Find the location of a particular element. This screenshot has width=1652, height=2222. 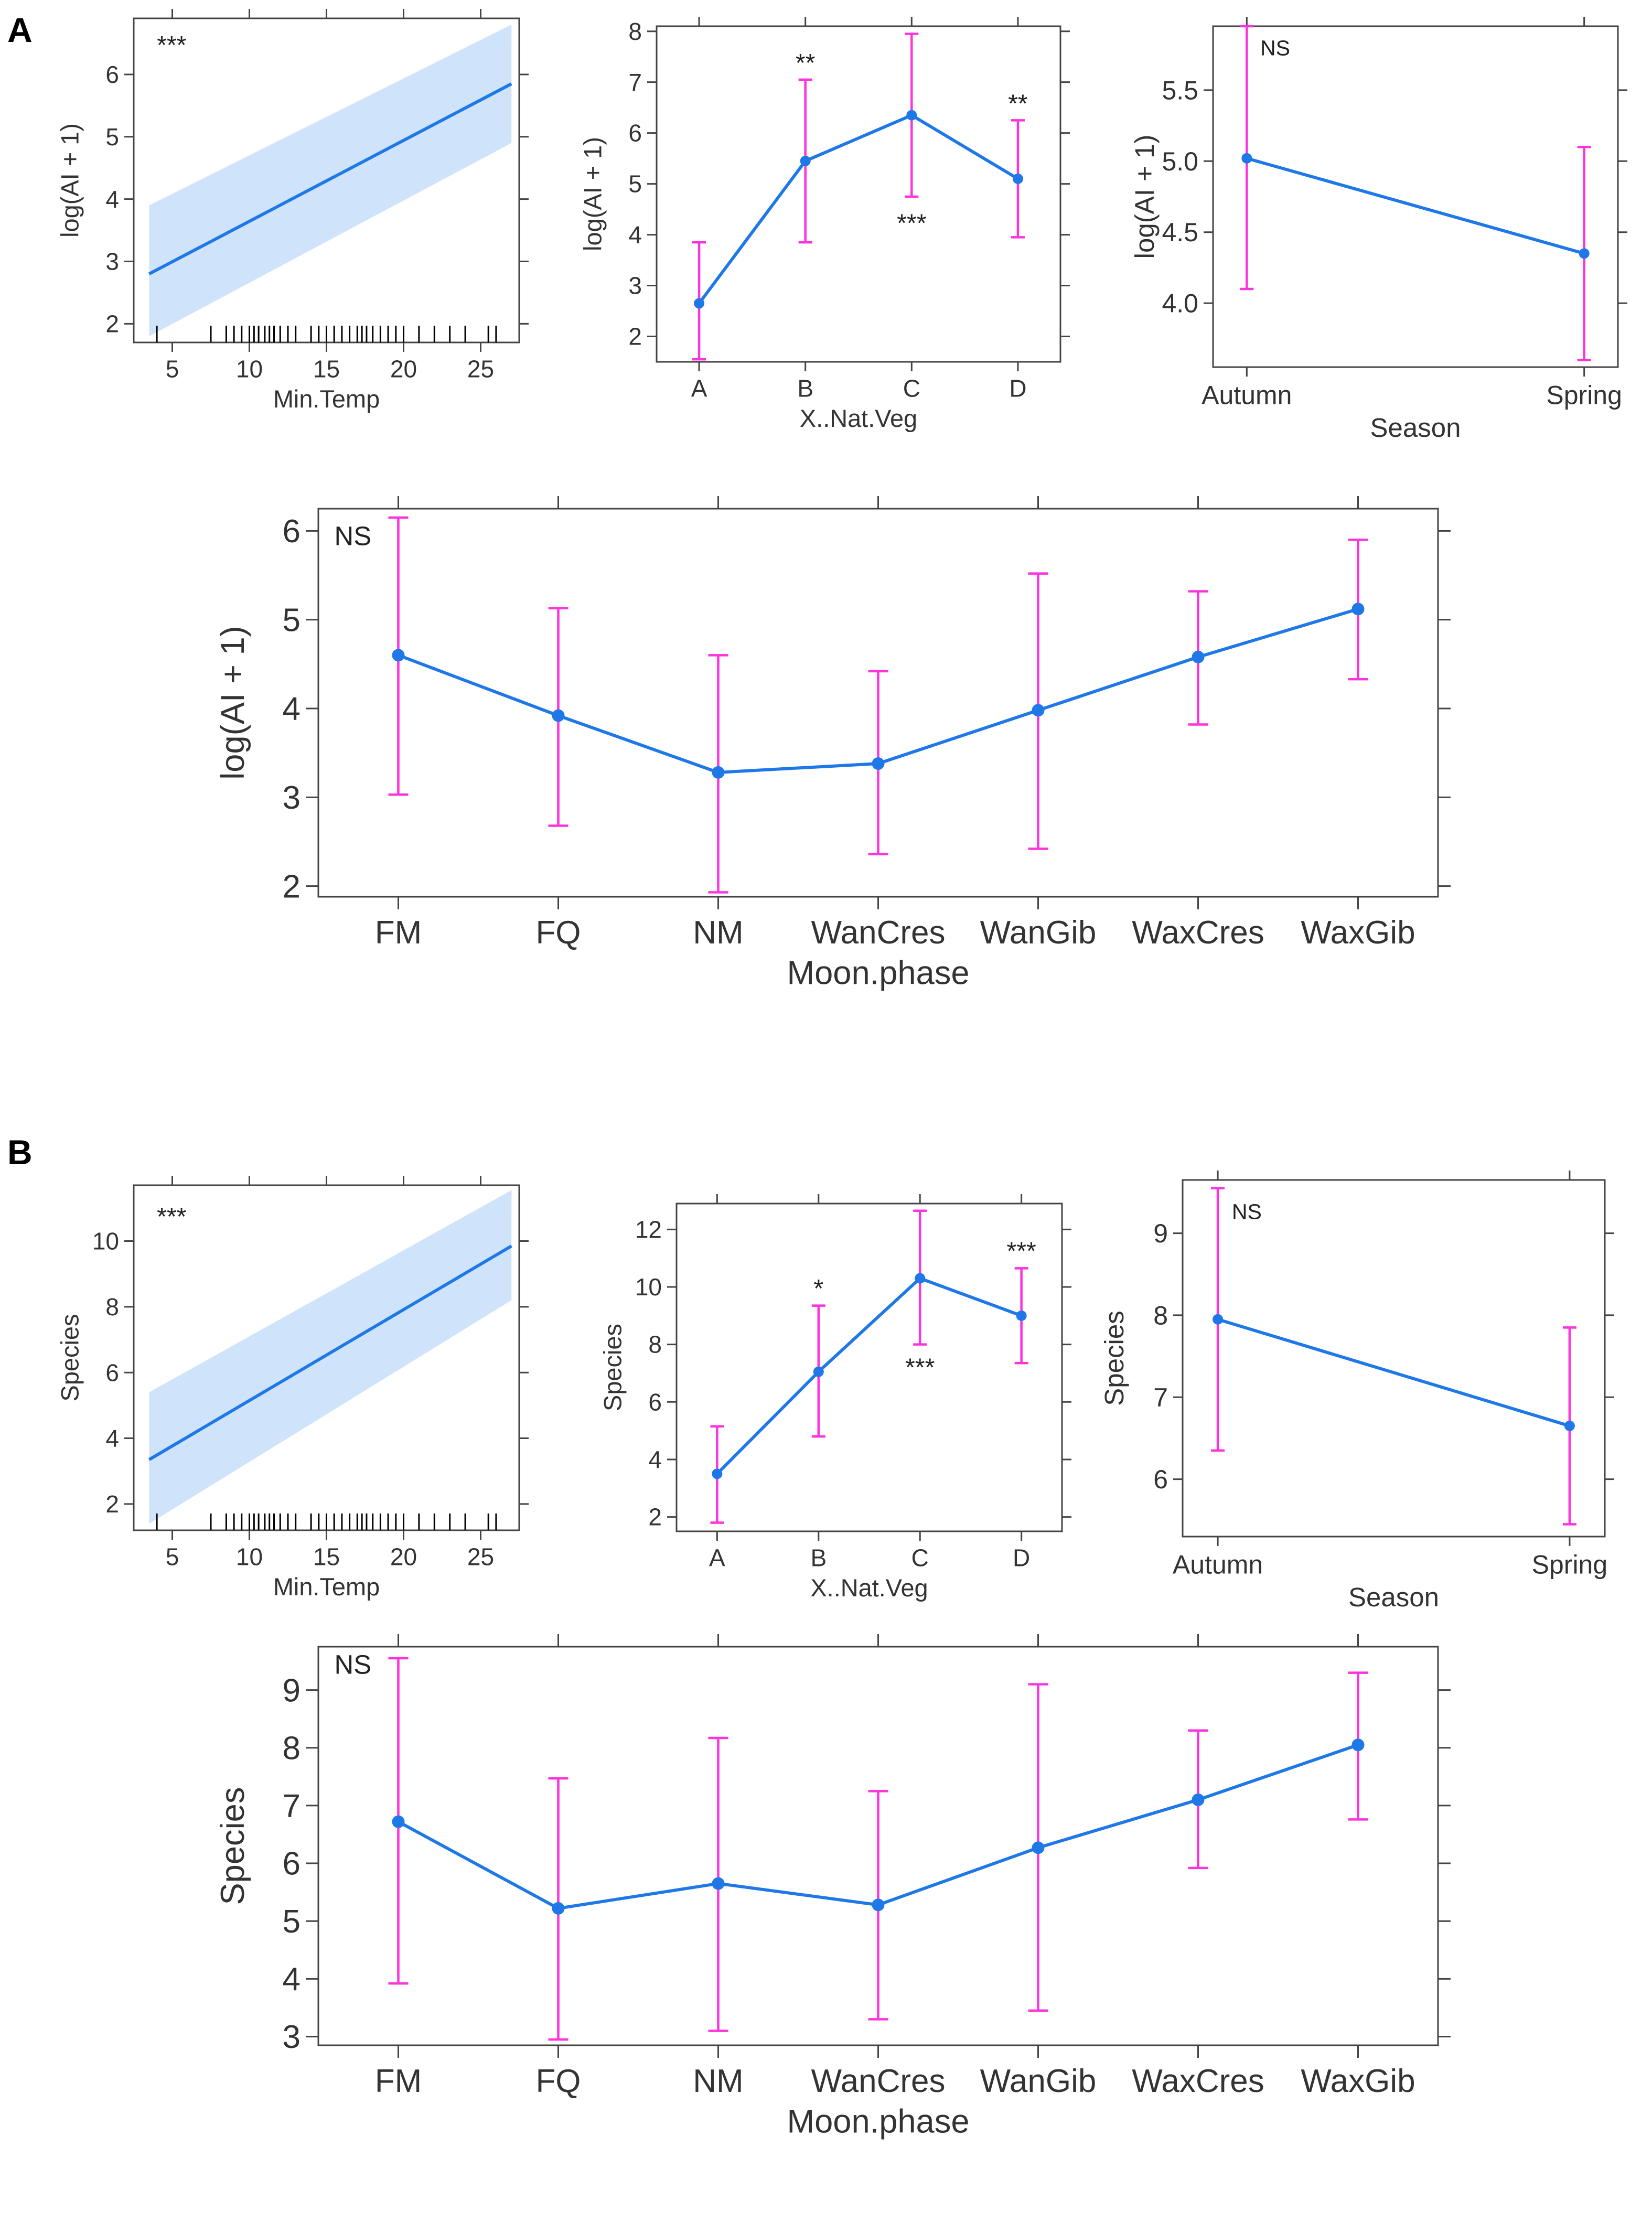

chart-a1-xtick-label: 10 is located at coordinates (250, 368).